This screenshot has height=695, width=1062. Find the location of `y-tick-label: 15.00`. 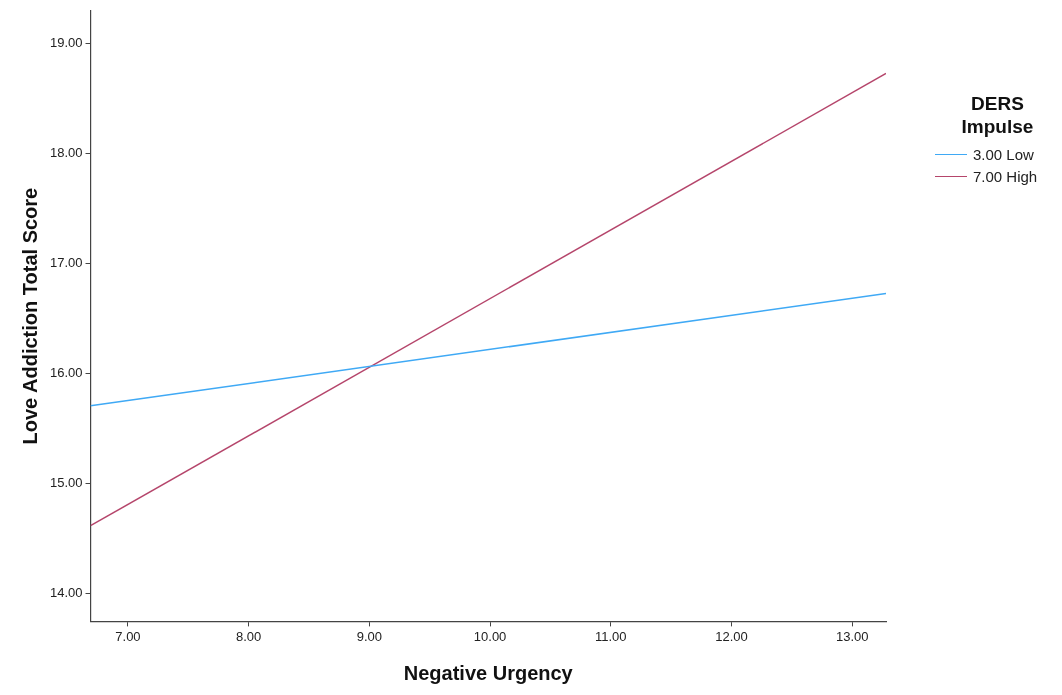

y-tick-label: 15.00 is located at coordinates (66, 483).